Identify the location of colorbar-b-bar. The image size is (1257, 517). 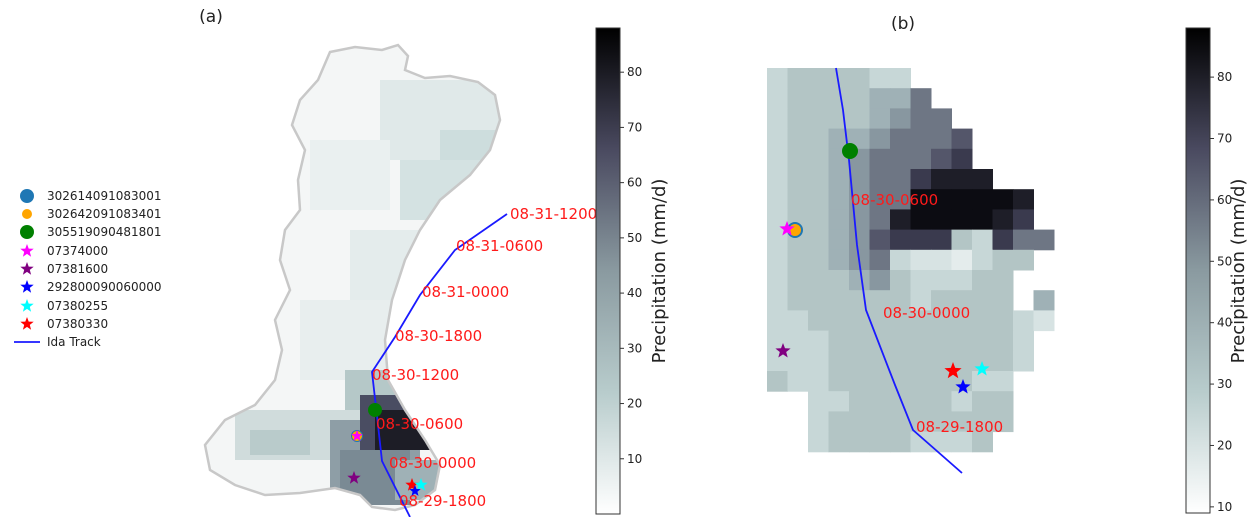
(1198, 270).